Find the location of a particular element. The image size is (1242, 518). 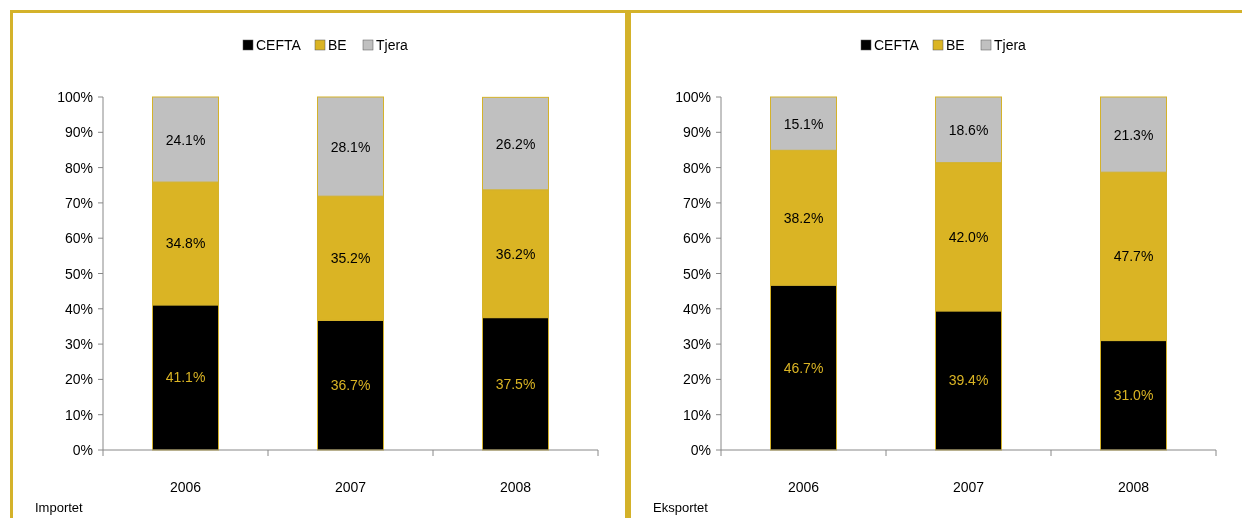

data-label: 31.0% is located at coordinates (1133, 395).